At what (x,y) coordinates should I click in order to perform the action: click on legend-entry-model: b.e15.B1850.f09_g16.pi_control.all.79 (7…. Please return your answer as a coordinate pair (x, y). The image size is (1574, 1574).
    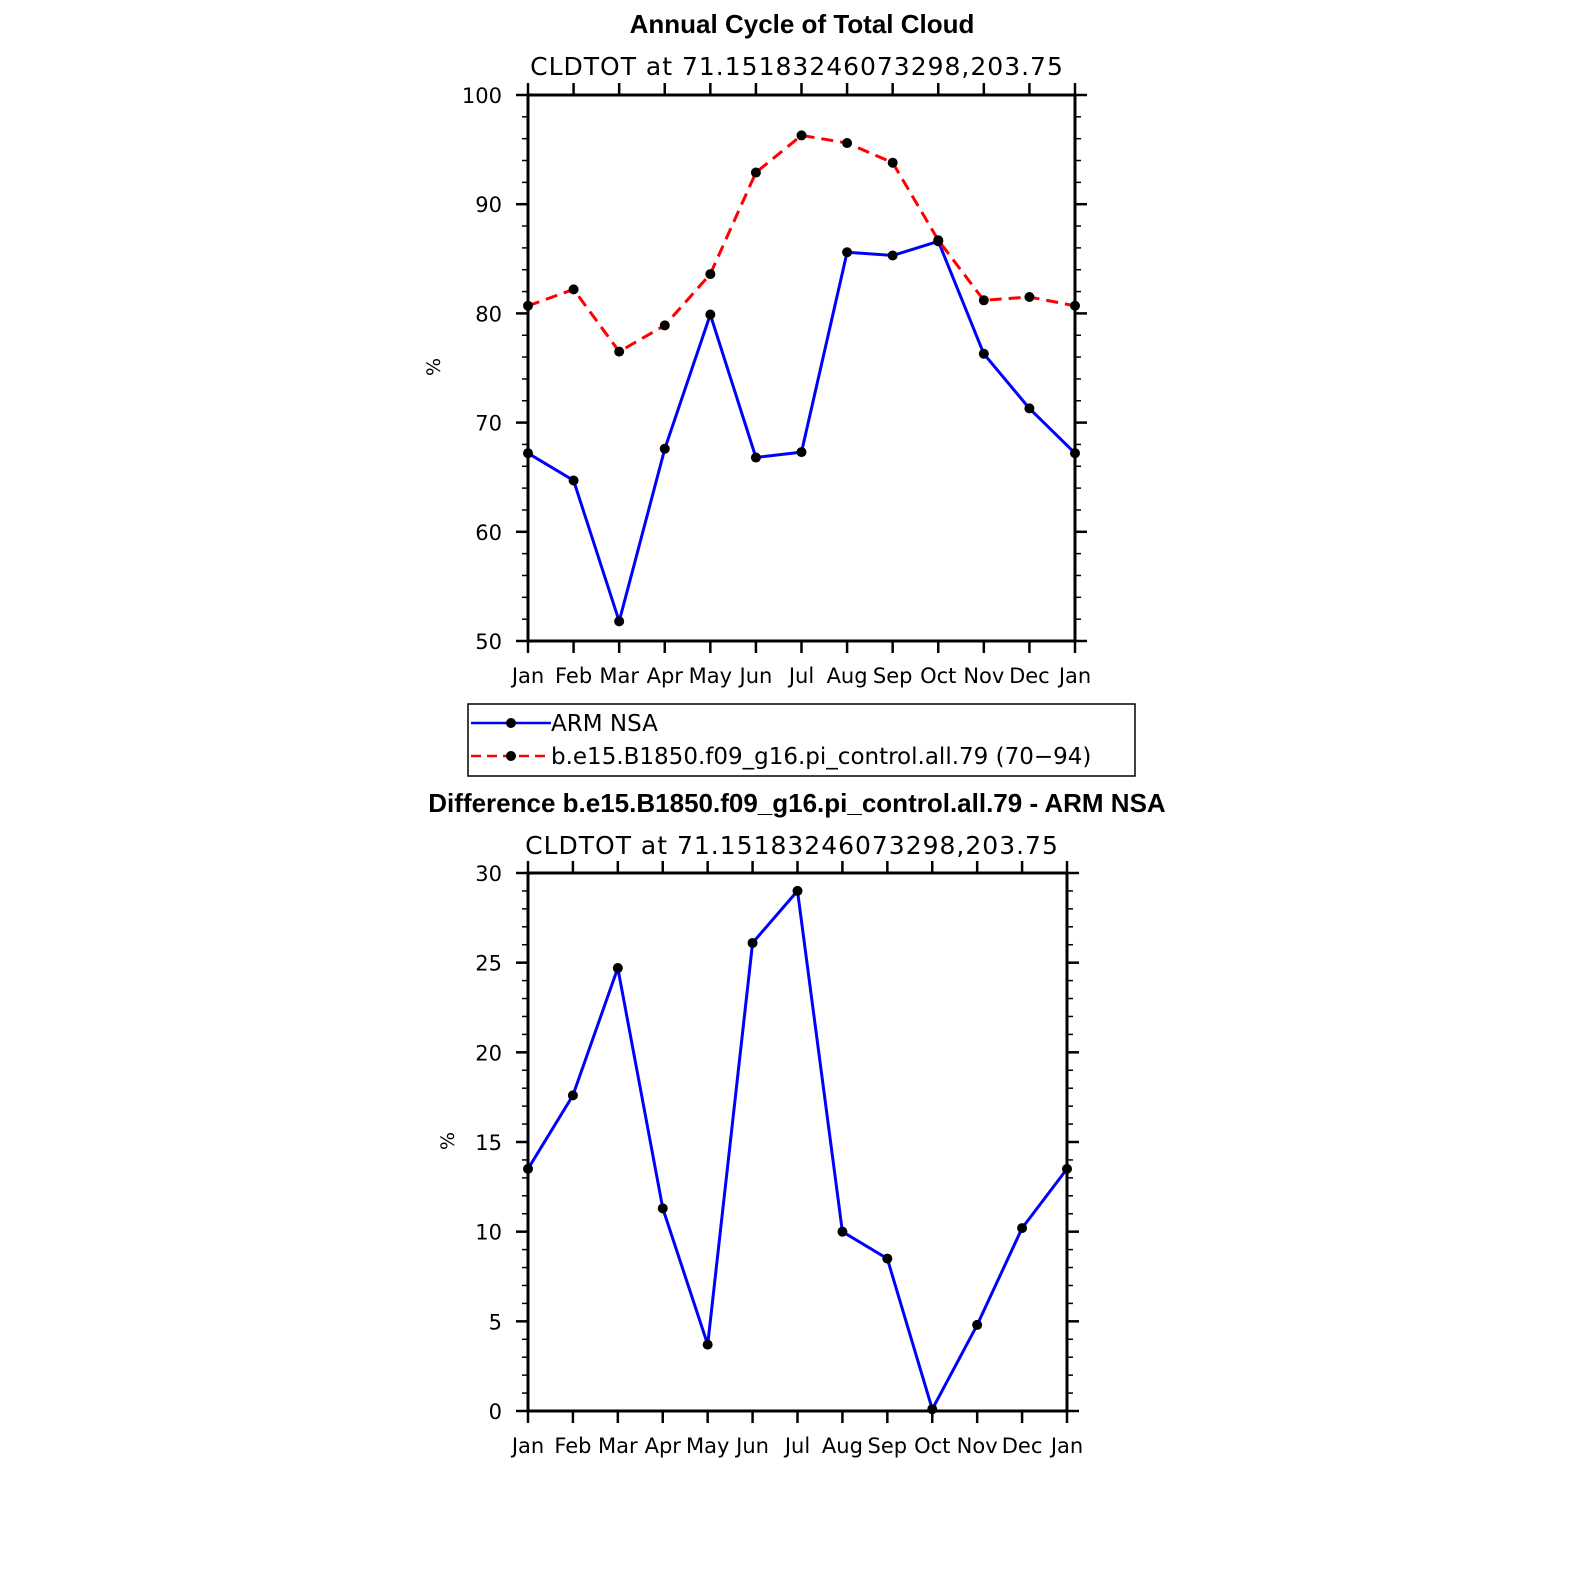
    Looking at the image, I should click on (781, 757).